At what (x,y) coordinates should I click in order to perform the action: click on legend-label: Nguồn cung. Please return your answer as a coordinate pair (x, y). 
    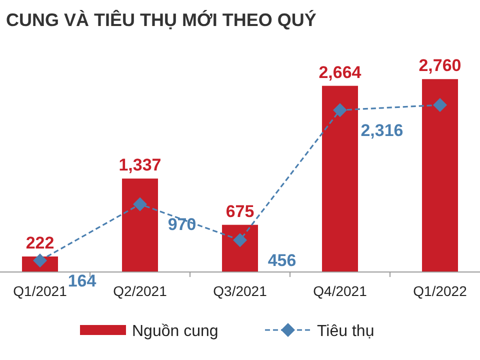
    Looking at the image, I should click on (175, 331).